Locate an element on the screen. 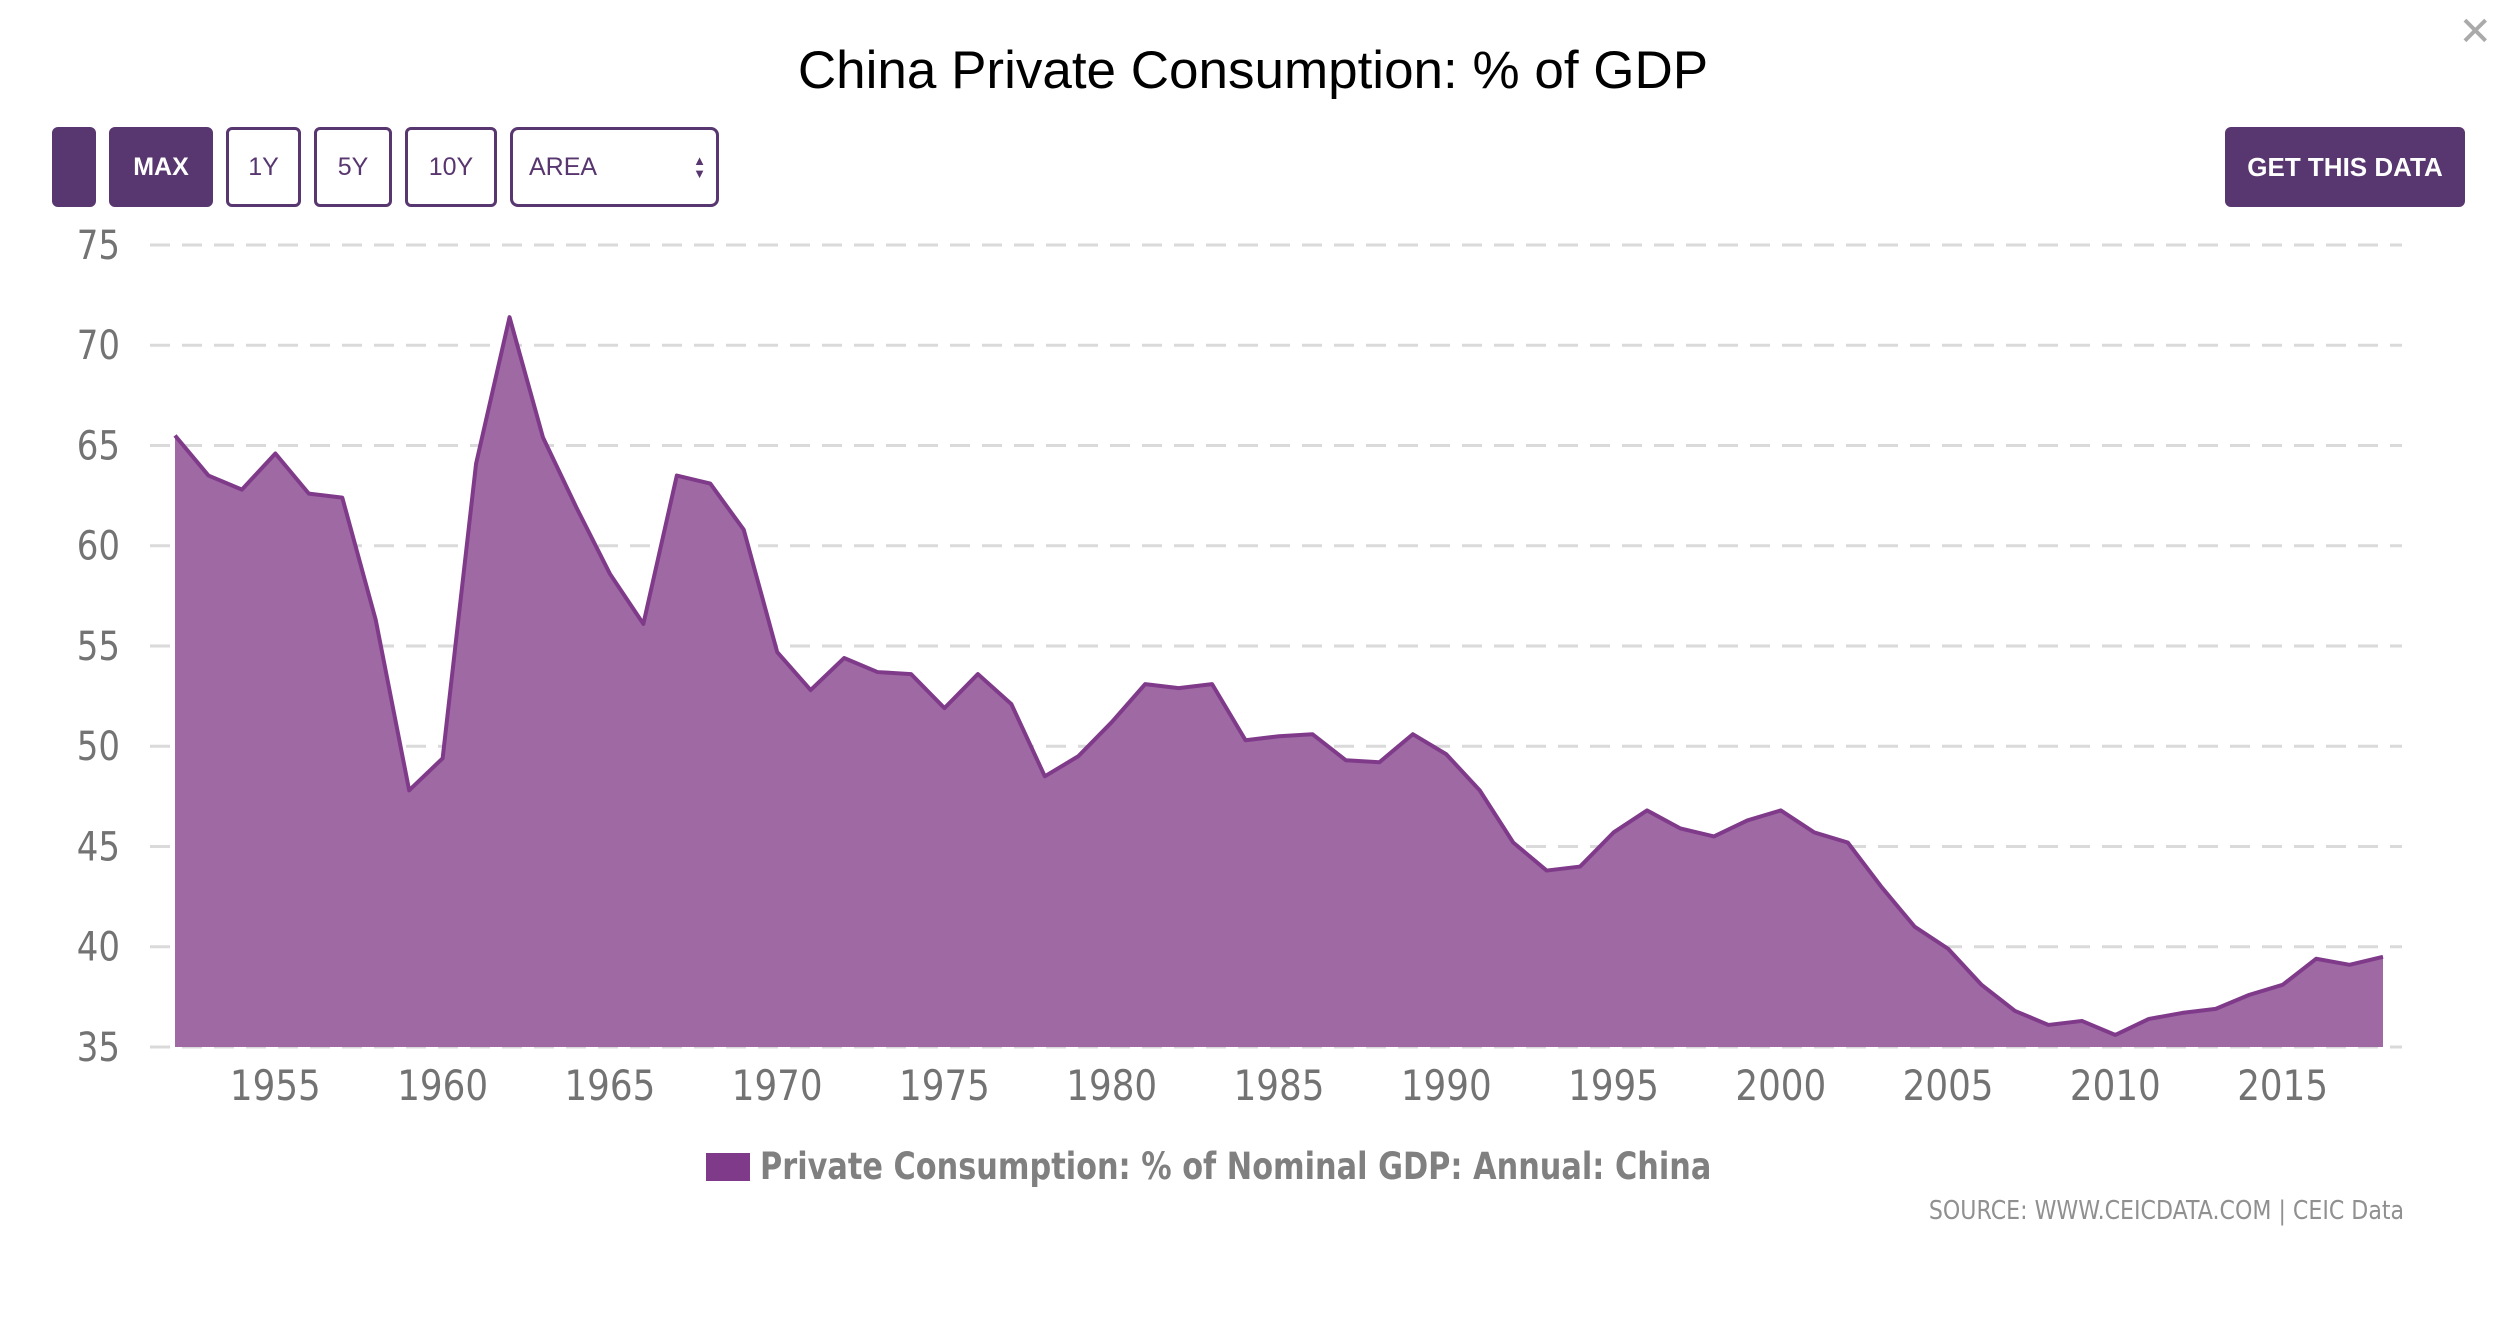 Image resolution: width=2506 pixels, height=1326 pixels. x-tick-label: 2000 is located at coordinates (1780, 1086).